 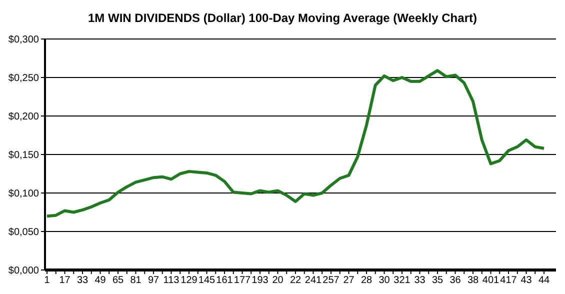 What do you see at coordinates (171, 280) in the screenshot?
I see `x-tick-label: 113` at bounding box center [171, 280].